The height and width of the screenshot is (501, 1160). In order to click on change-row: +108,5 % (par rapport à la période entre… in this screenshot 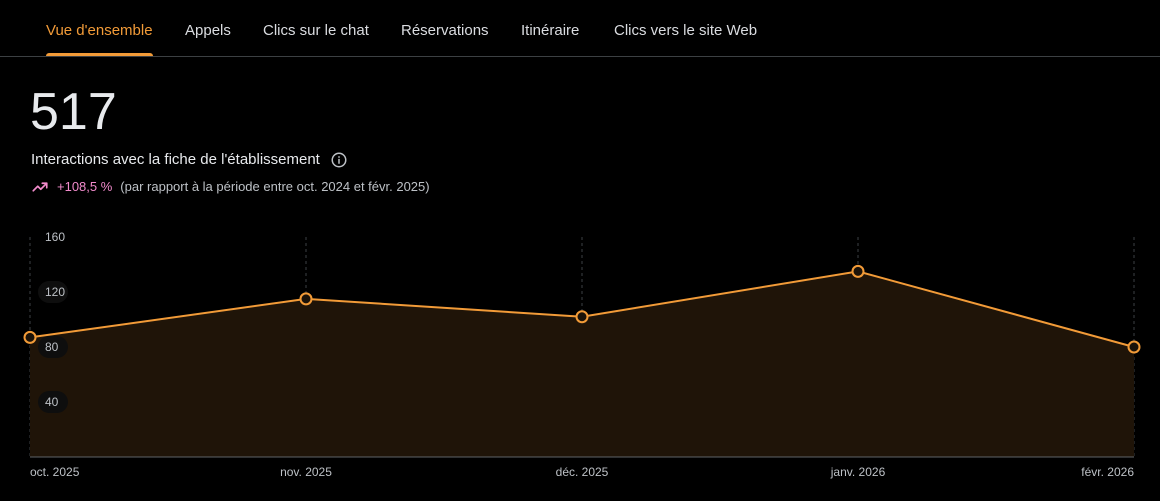, I will do `click(230, 187)`.